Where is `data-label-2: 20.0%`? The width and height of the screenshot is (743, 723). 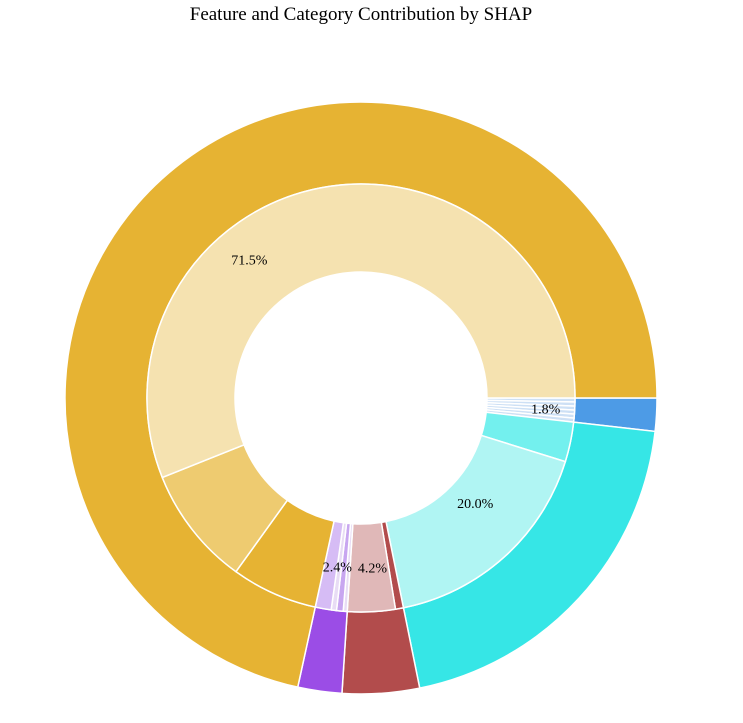
data-label-2: 20.0% is located at coordinates (475, 504).